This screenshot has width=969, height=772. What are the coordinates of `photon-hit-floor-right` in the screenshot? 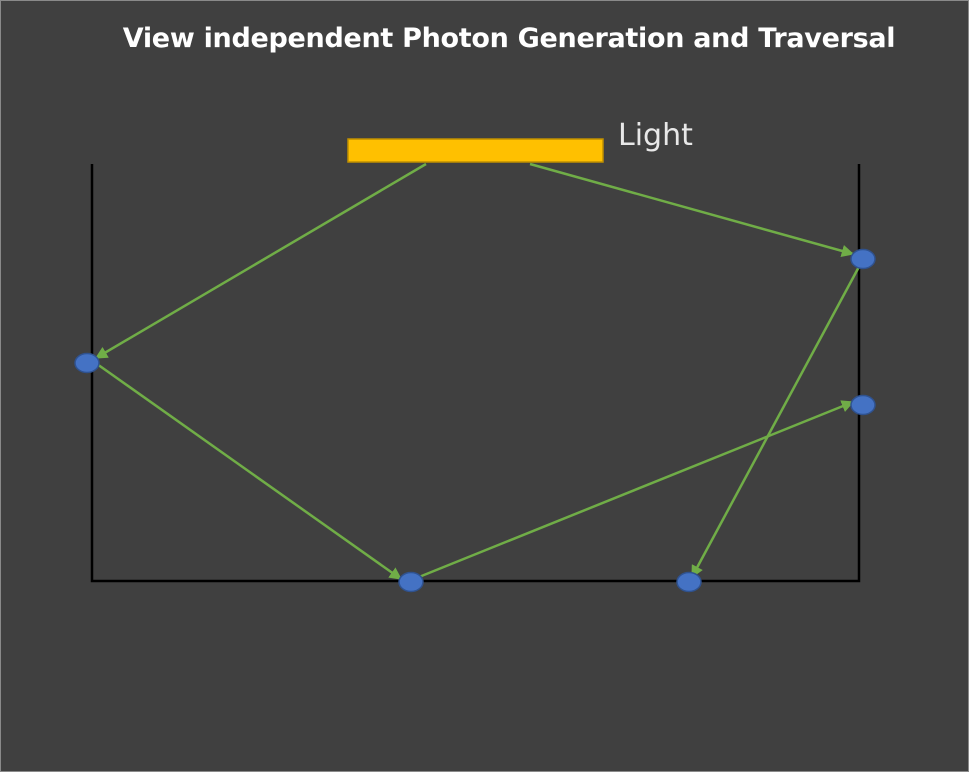 It's located at (689, 582).